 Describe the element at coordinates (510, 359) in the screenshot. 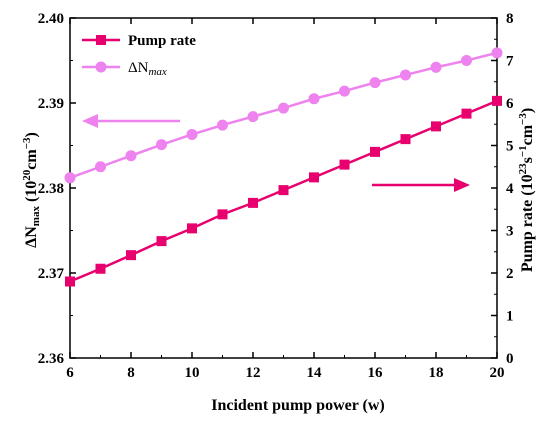

I see `right-tick-label: 0` at that location.